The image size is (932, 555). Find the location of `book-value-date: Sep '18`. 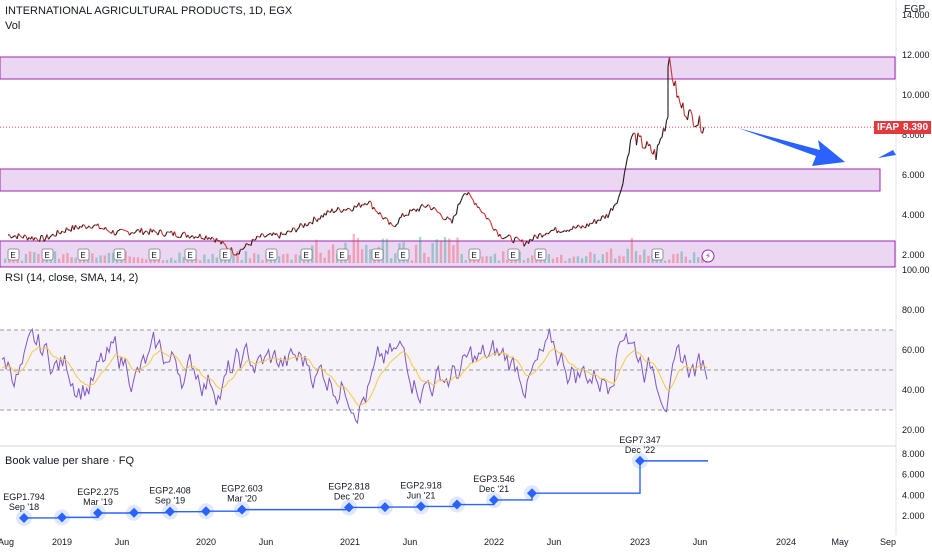

book-value-date: Sep '18 is located at coordinates (24, 507).